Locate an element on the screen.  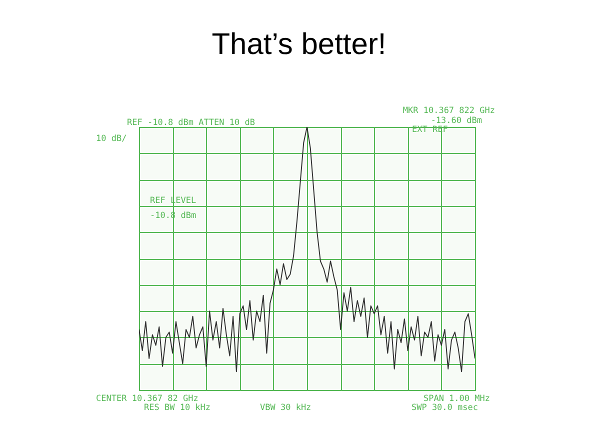
text: 10 dB/ is located at coordinates (111, 139).